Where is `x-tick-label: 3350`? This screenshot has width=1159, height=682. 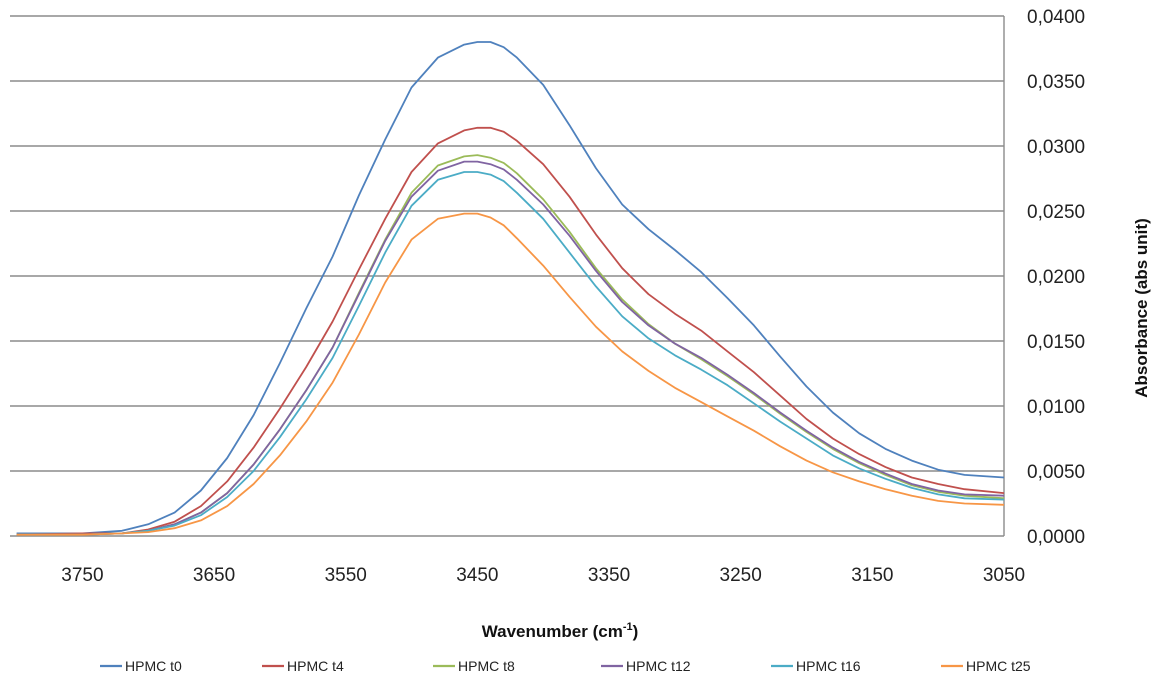 x-tick-label: 3350 is located at coordinates (609, 575).